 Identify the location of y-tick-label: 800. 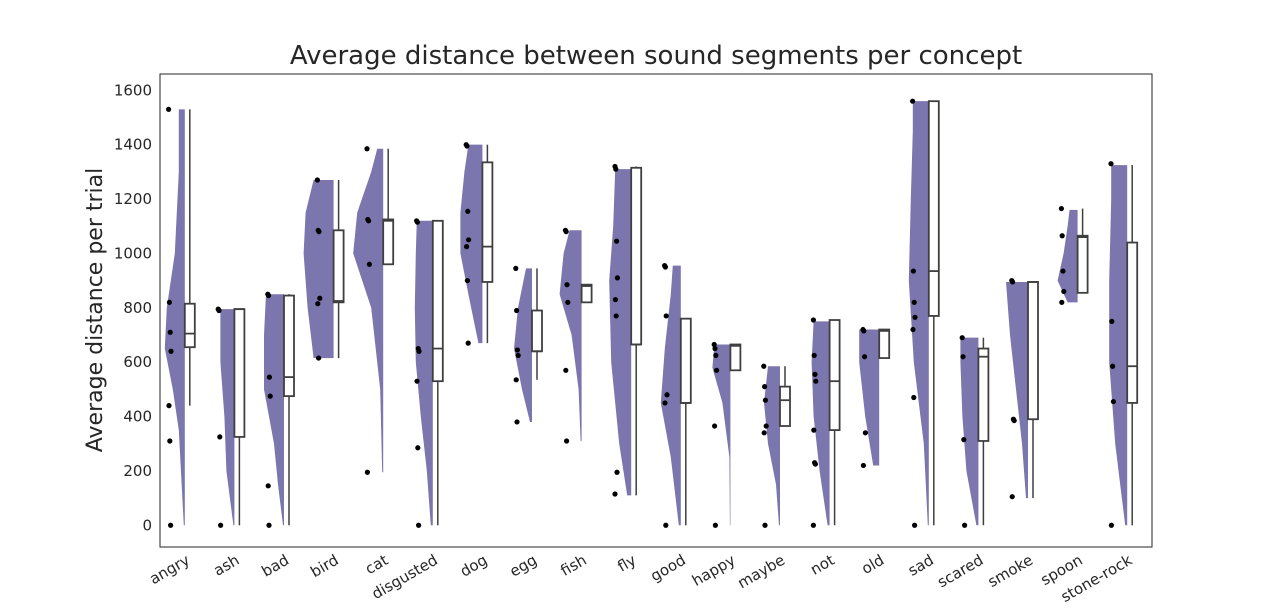
(137, 308).